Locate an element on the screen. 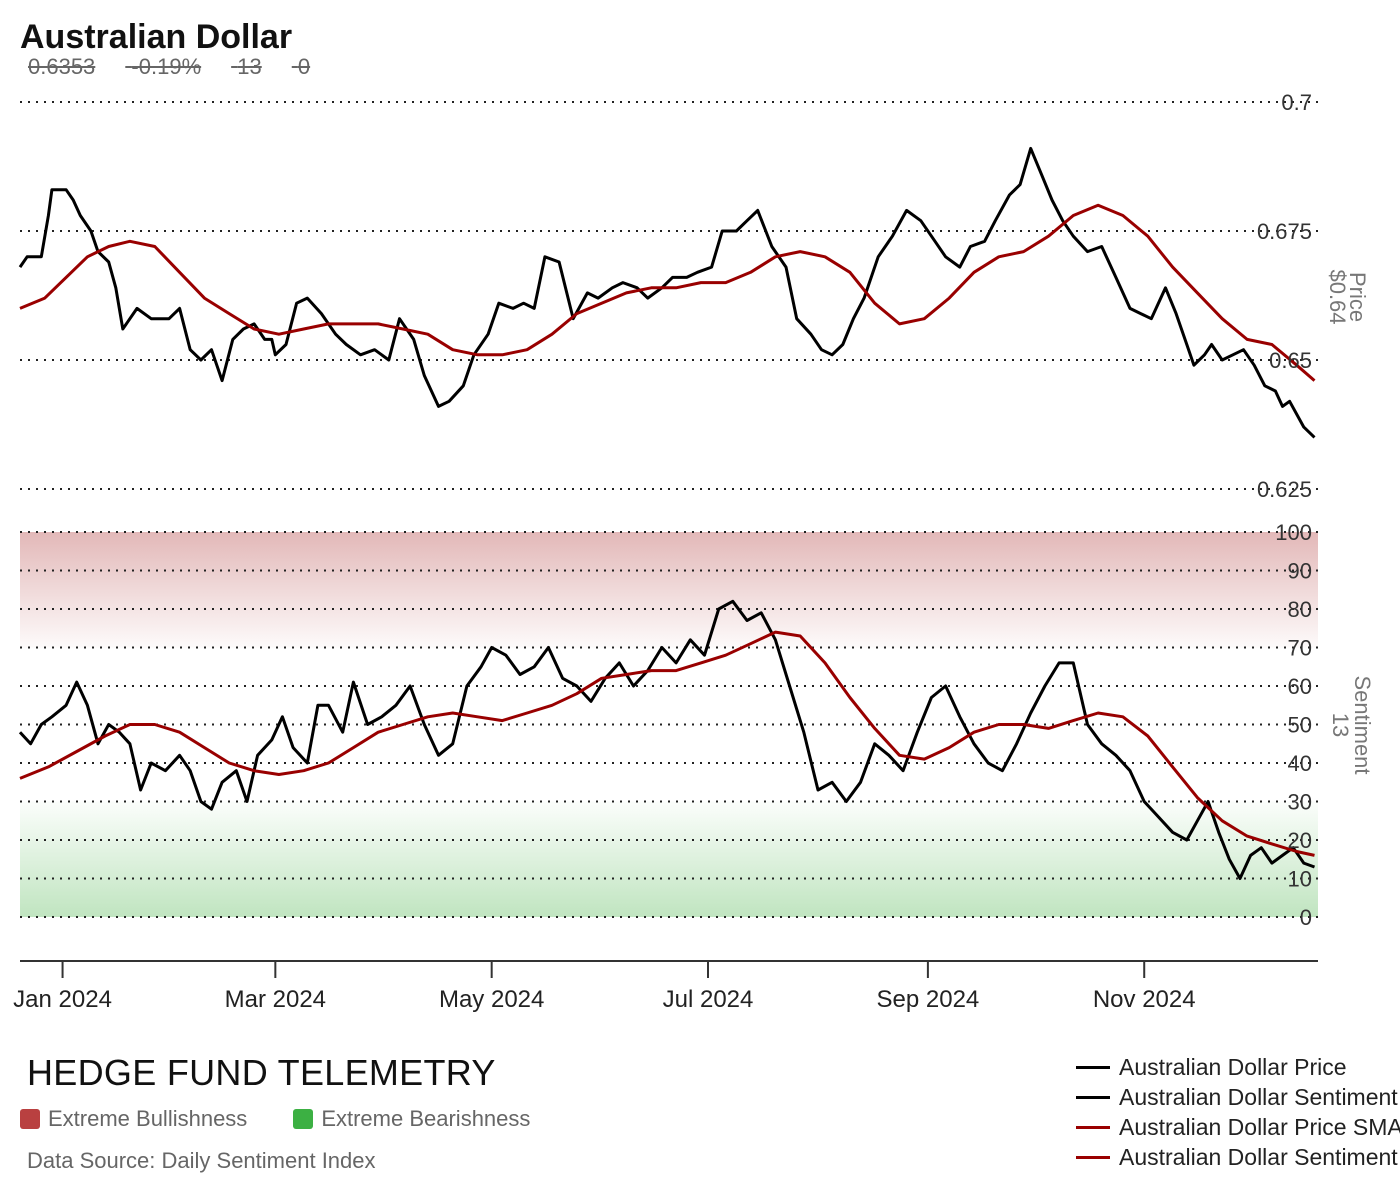 Image resolution: width=1400 pixels, height=1200 pixels. x-tick-label: Jul 2024 is located at coordinates (708, 999).